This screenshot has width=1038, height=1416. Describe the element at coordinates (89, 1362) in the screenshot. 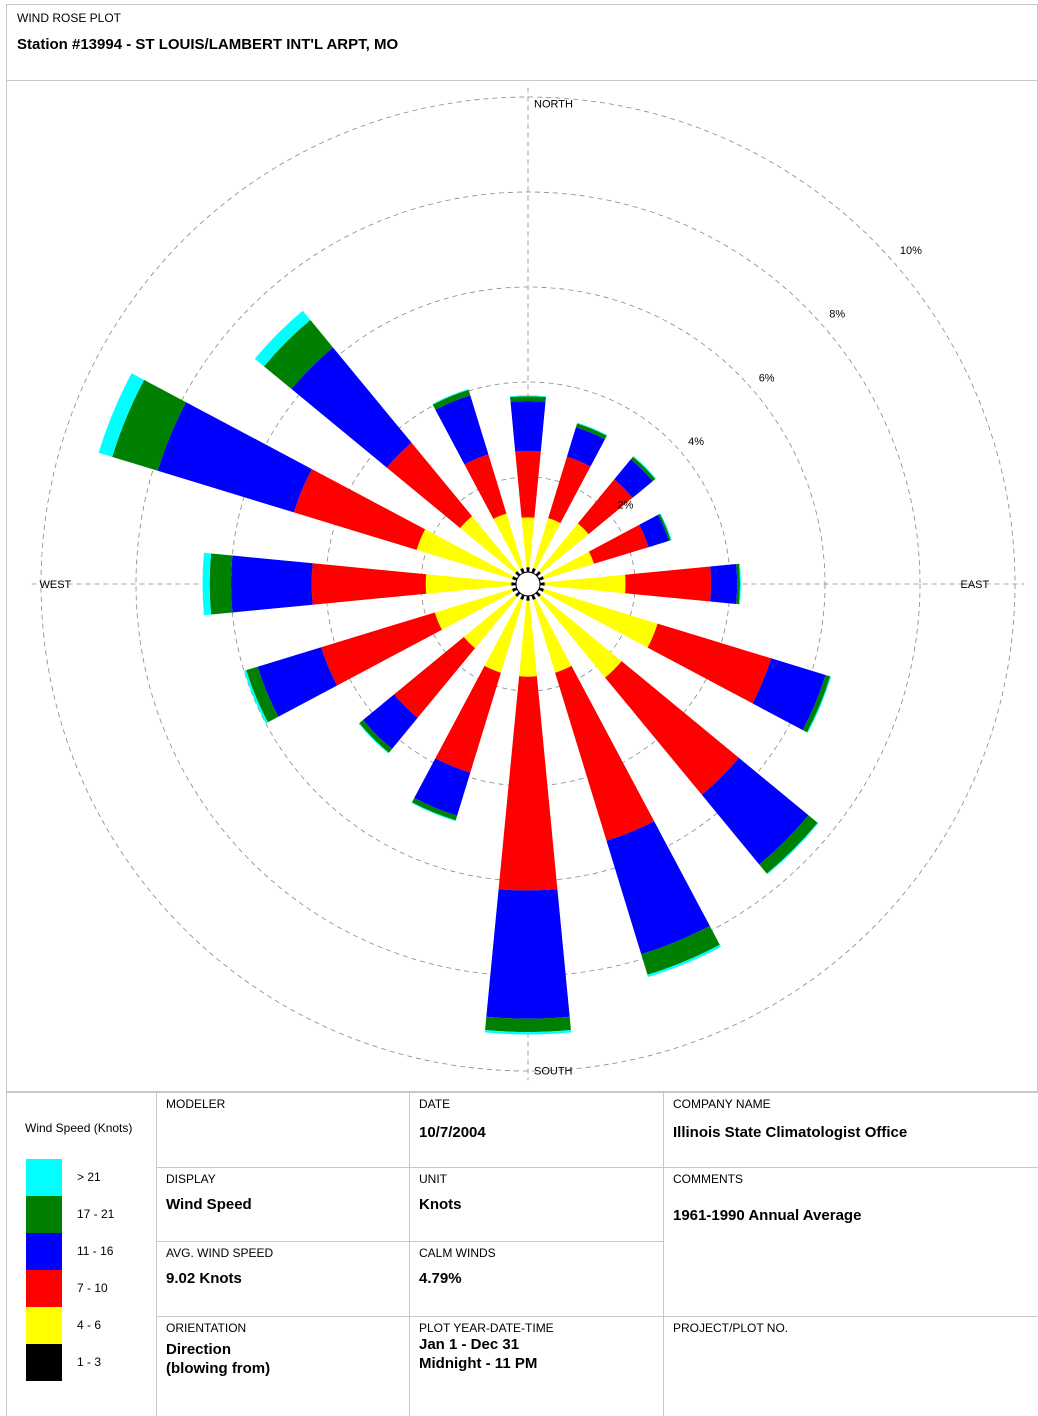

I see `legend-label: 1 - 3` at that location.